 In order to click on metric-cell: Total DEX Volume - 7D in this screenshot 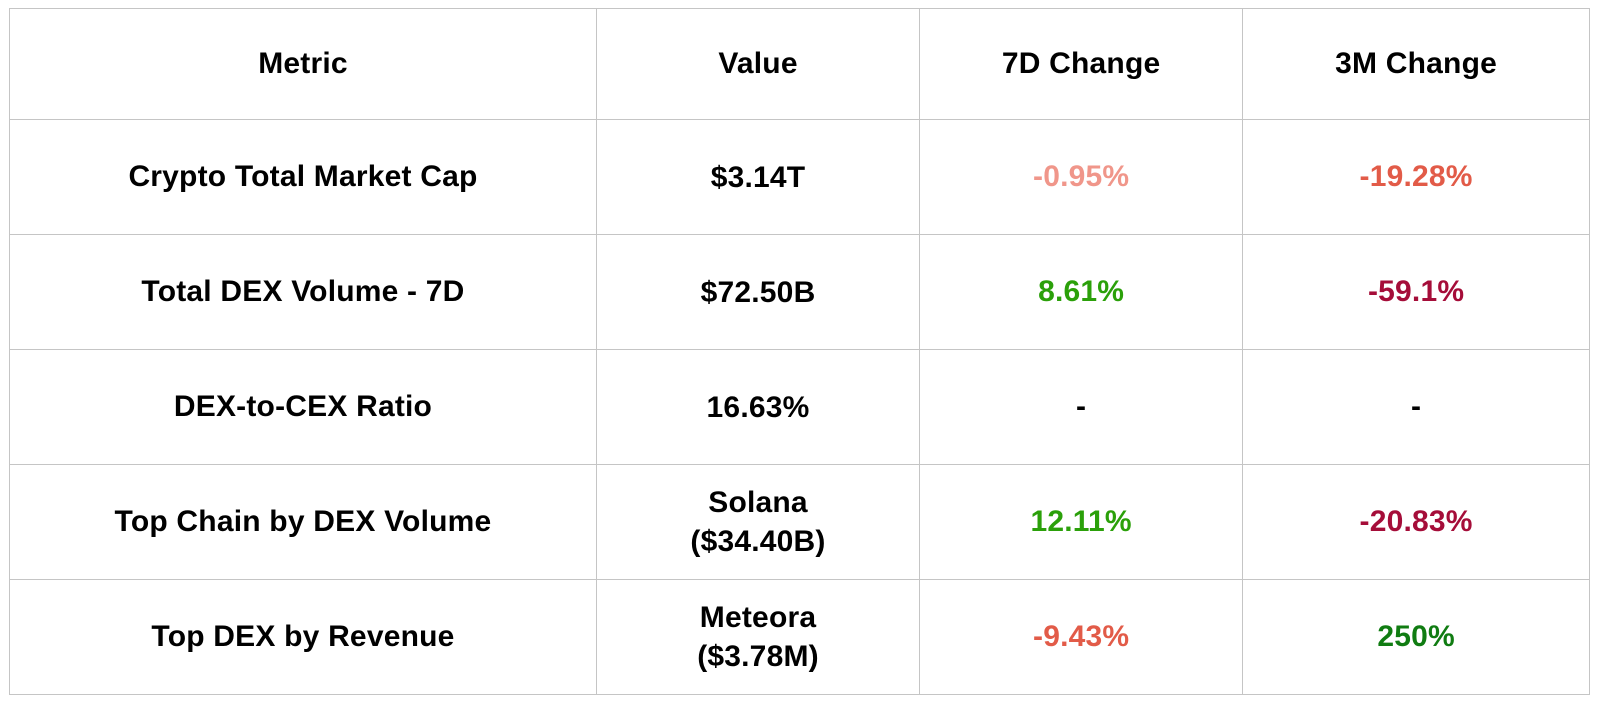, I will do `click(303, 292)`.